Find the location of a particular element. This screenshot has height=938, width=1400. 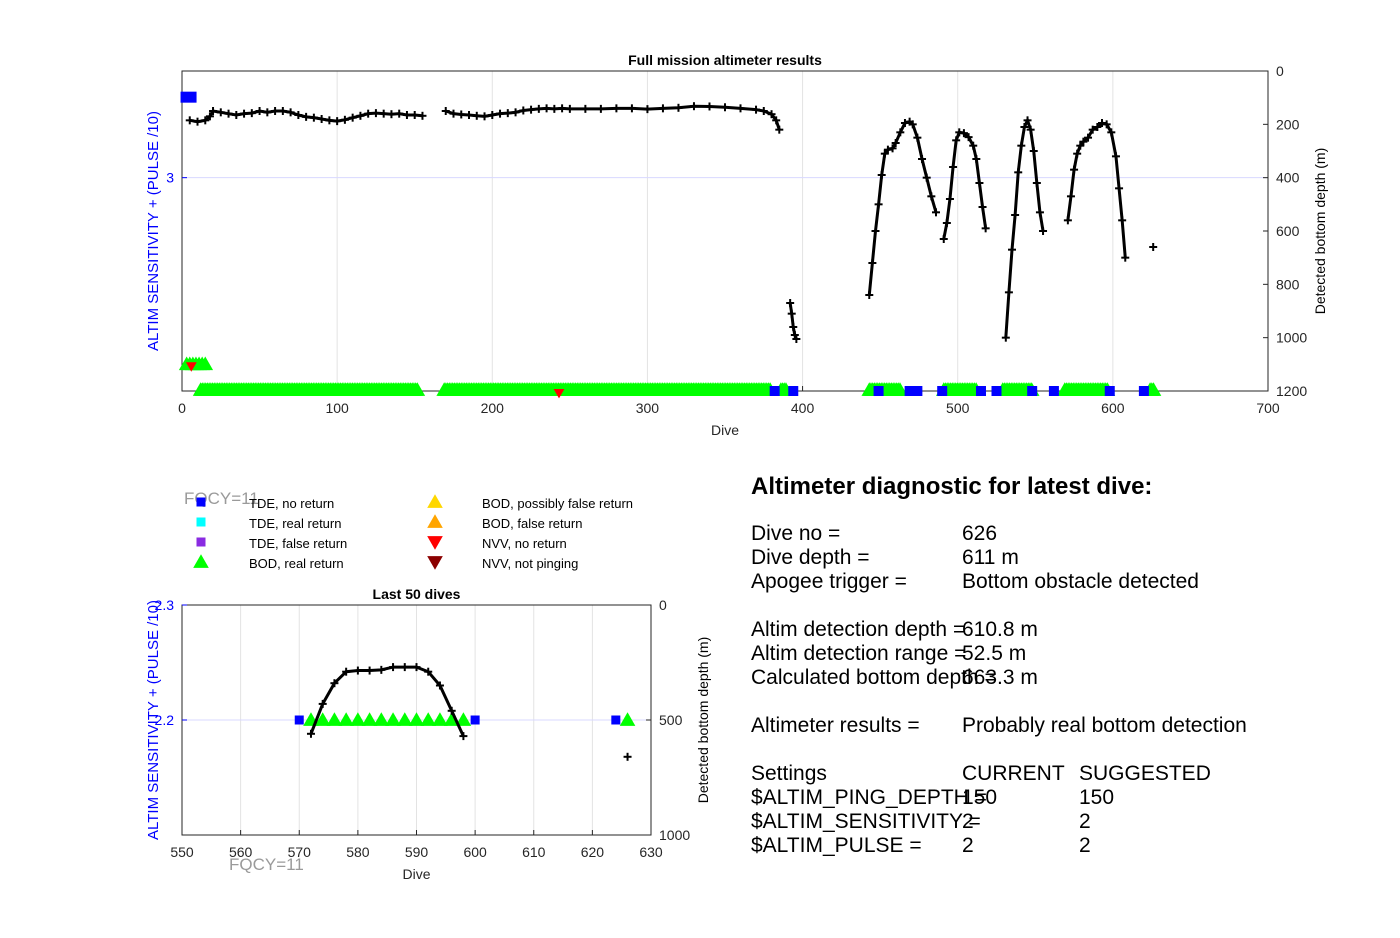

diagnostic-label: Altim detection depth = is located at coordinates (858, 629).